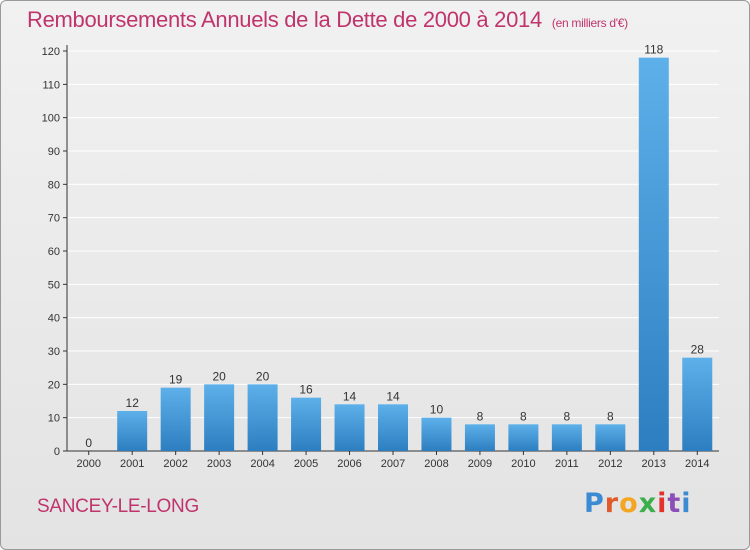 The image size is (750, 550). Describe the element at coordinates (54, 352) in the screenshot. I see `y-tick-label: 30` at that location.